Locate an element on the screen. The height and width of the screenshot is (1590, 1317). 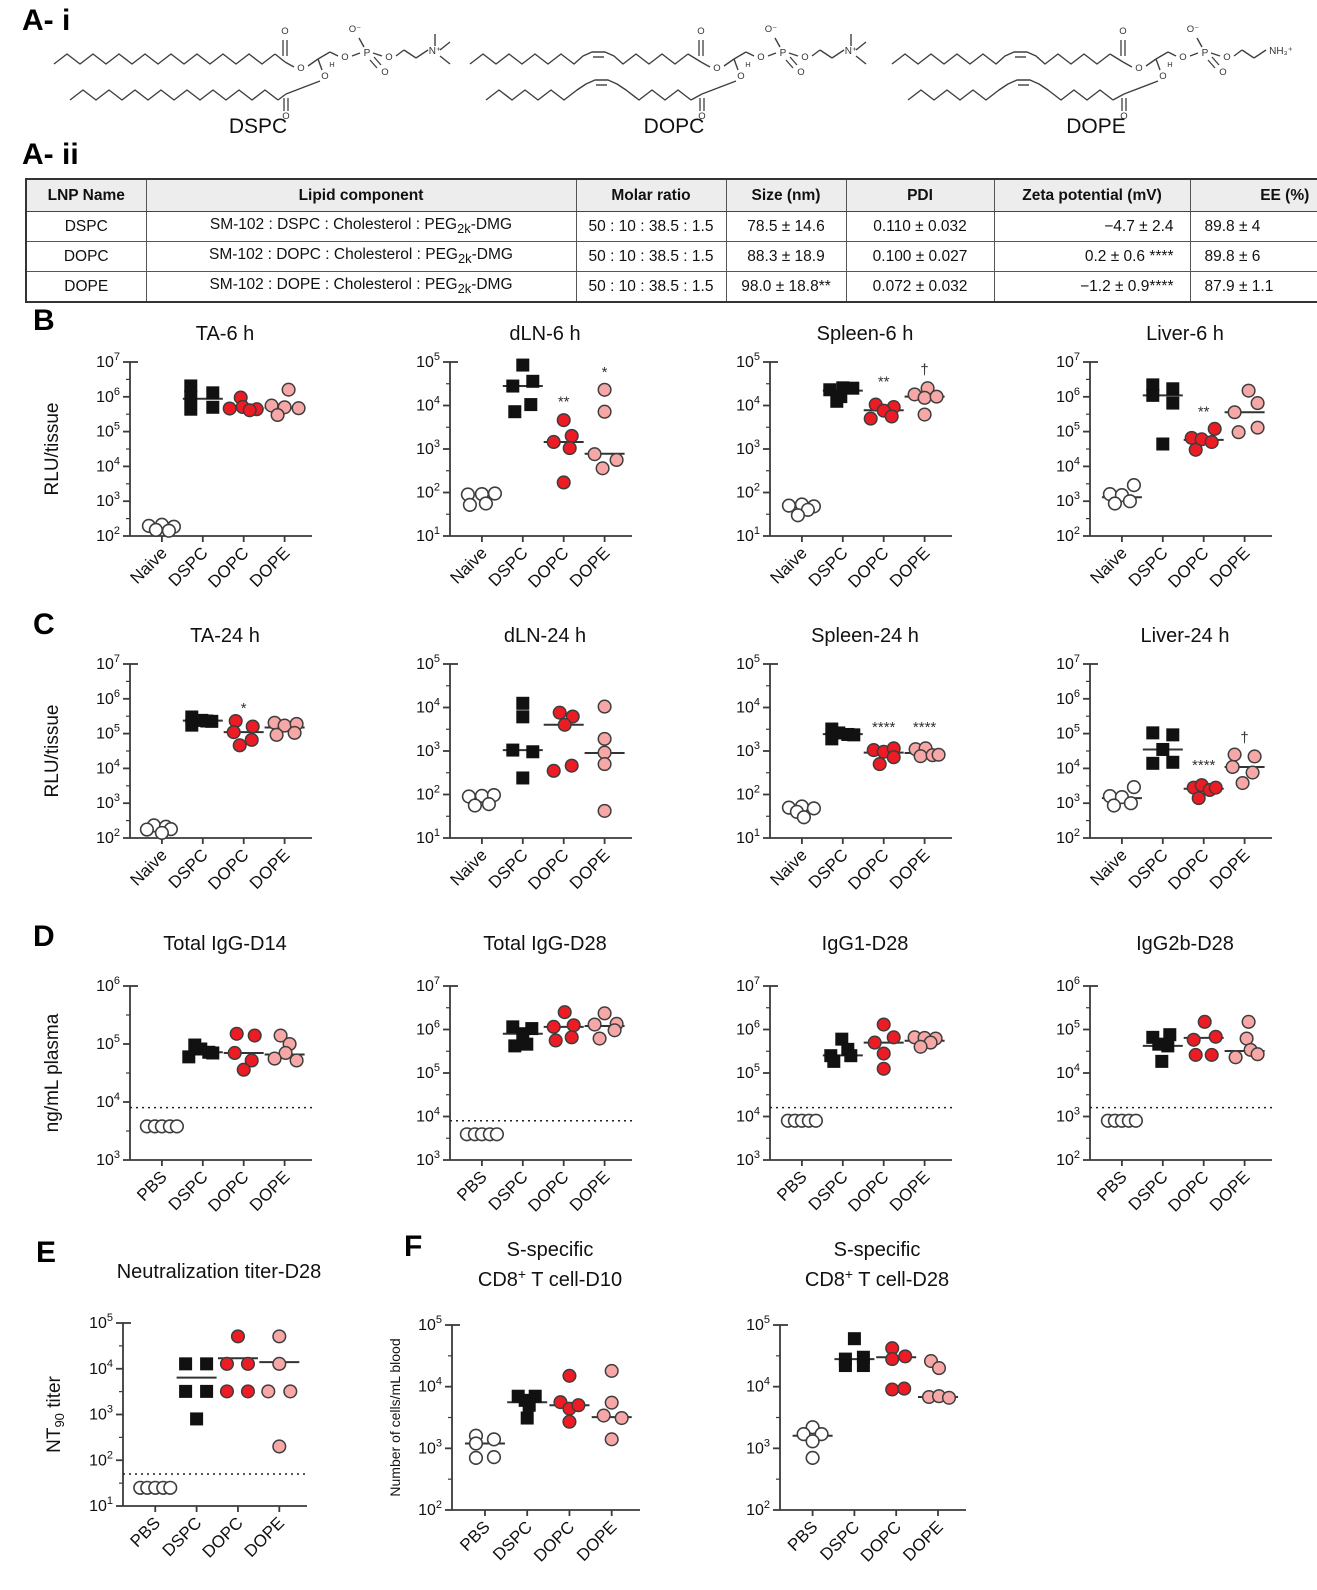
table-cell: 0.110 ± 0.032 is located at coordinates (920, 226).